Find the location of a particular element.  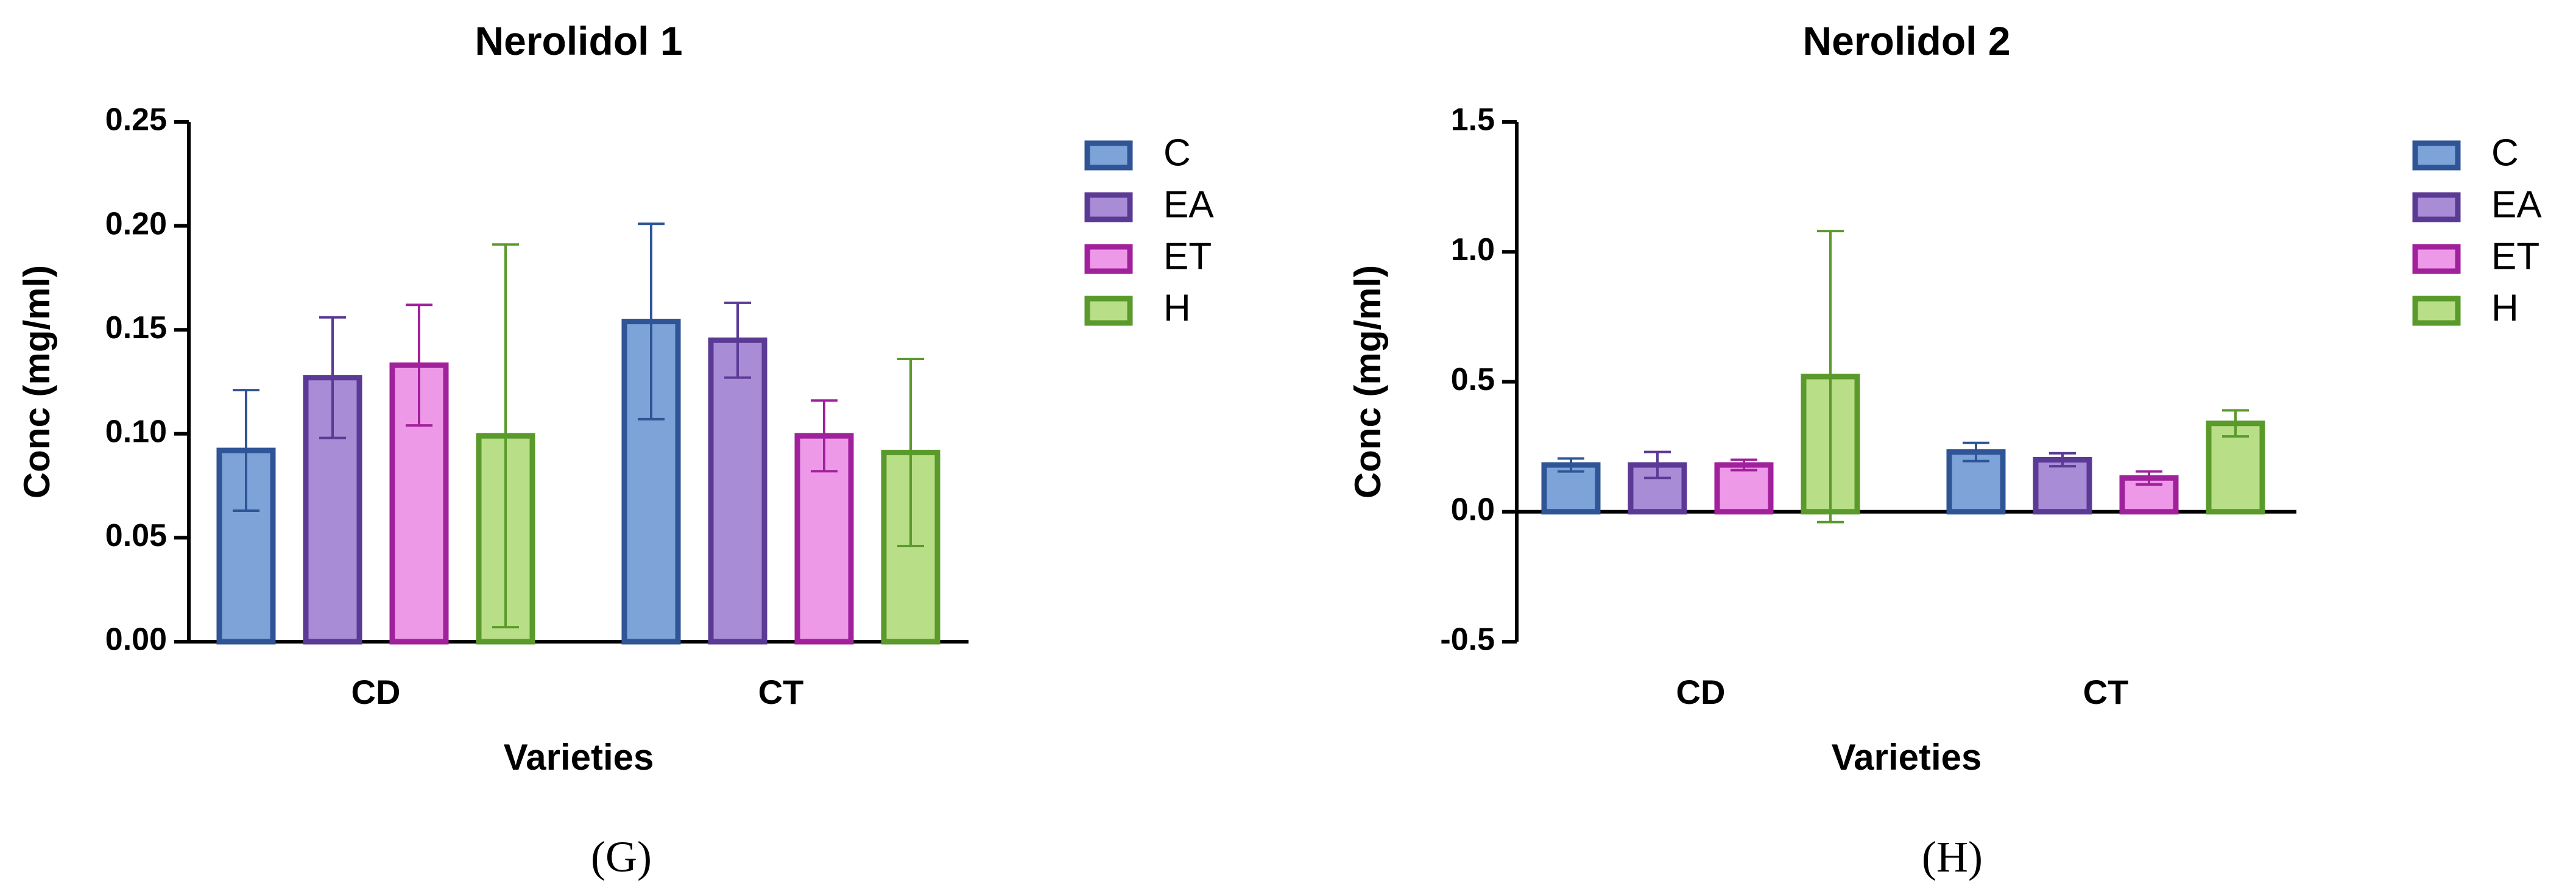

panel-label: (G) is located at coordinates (621, 856).